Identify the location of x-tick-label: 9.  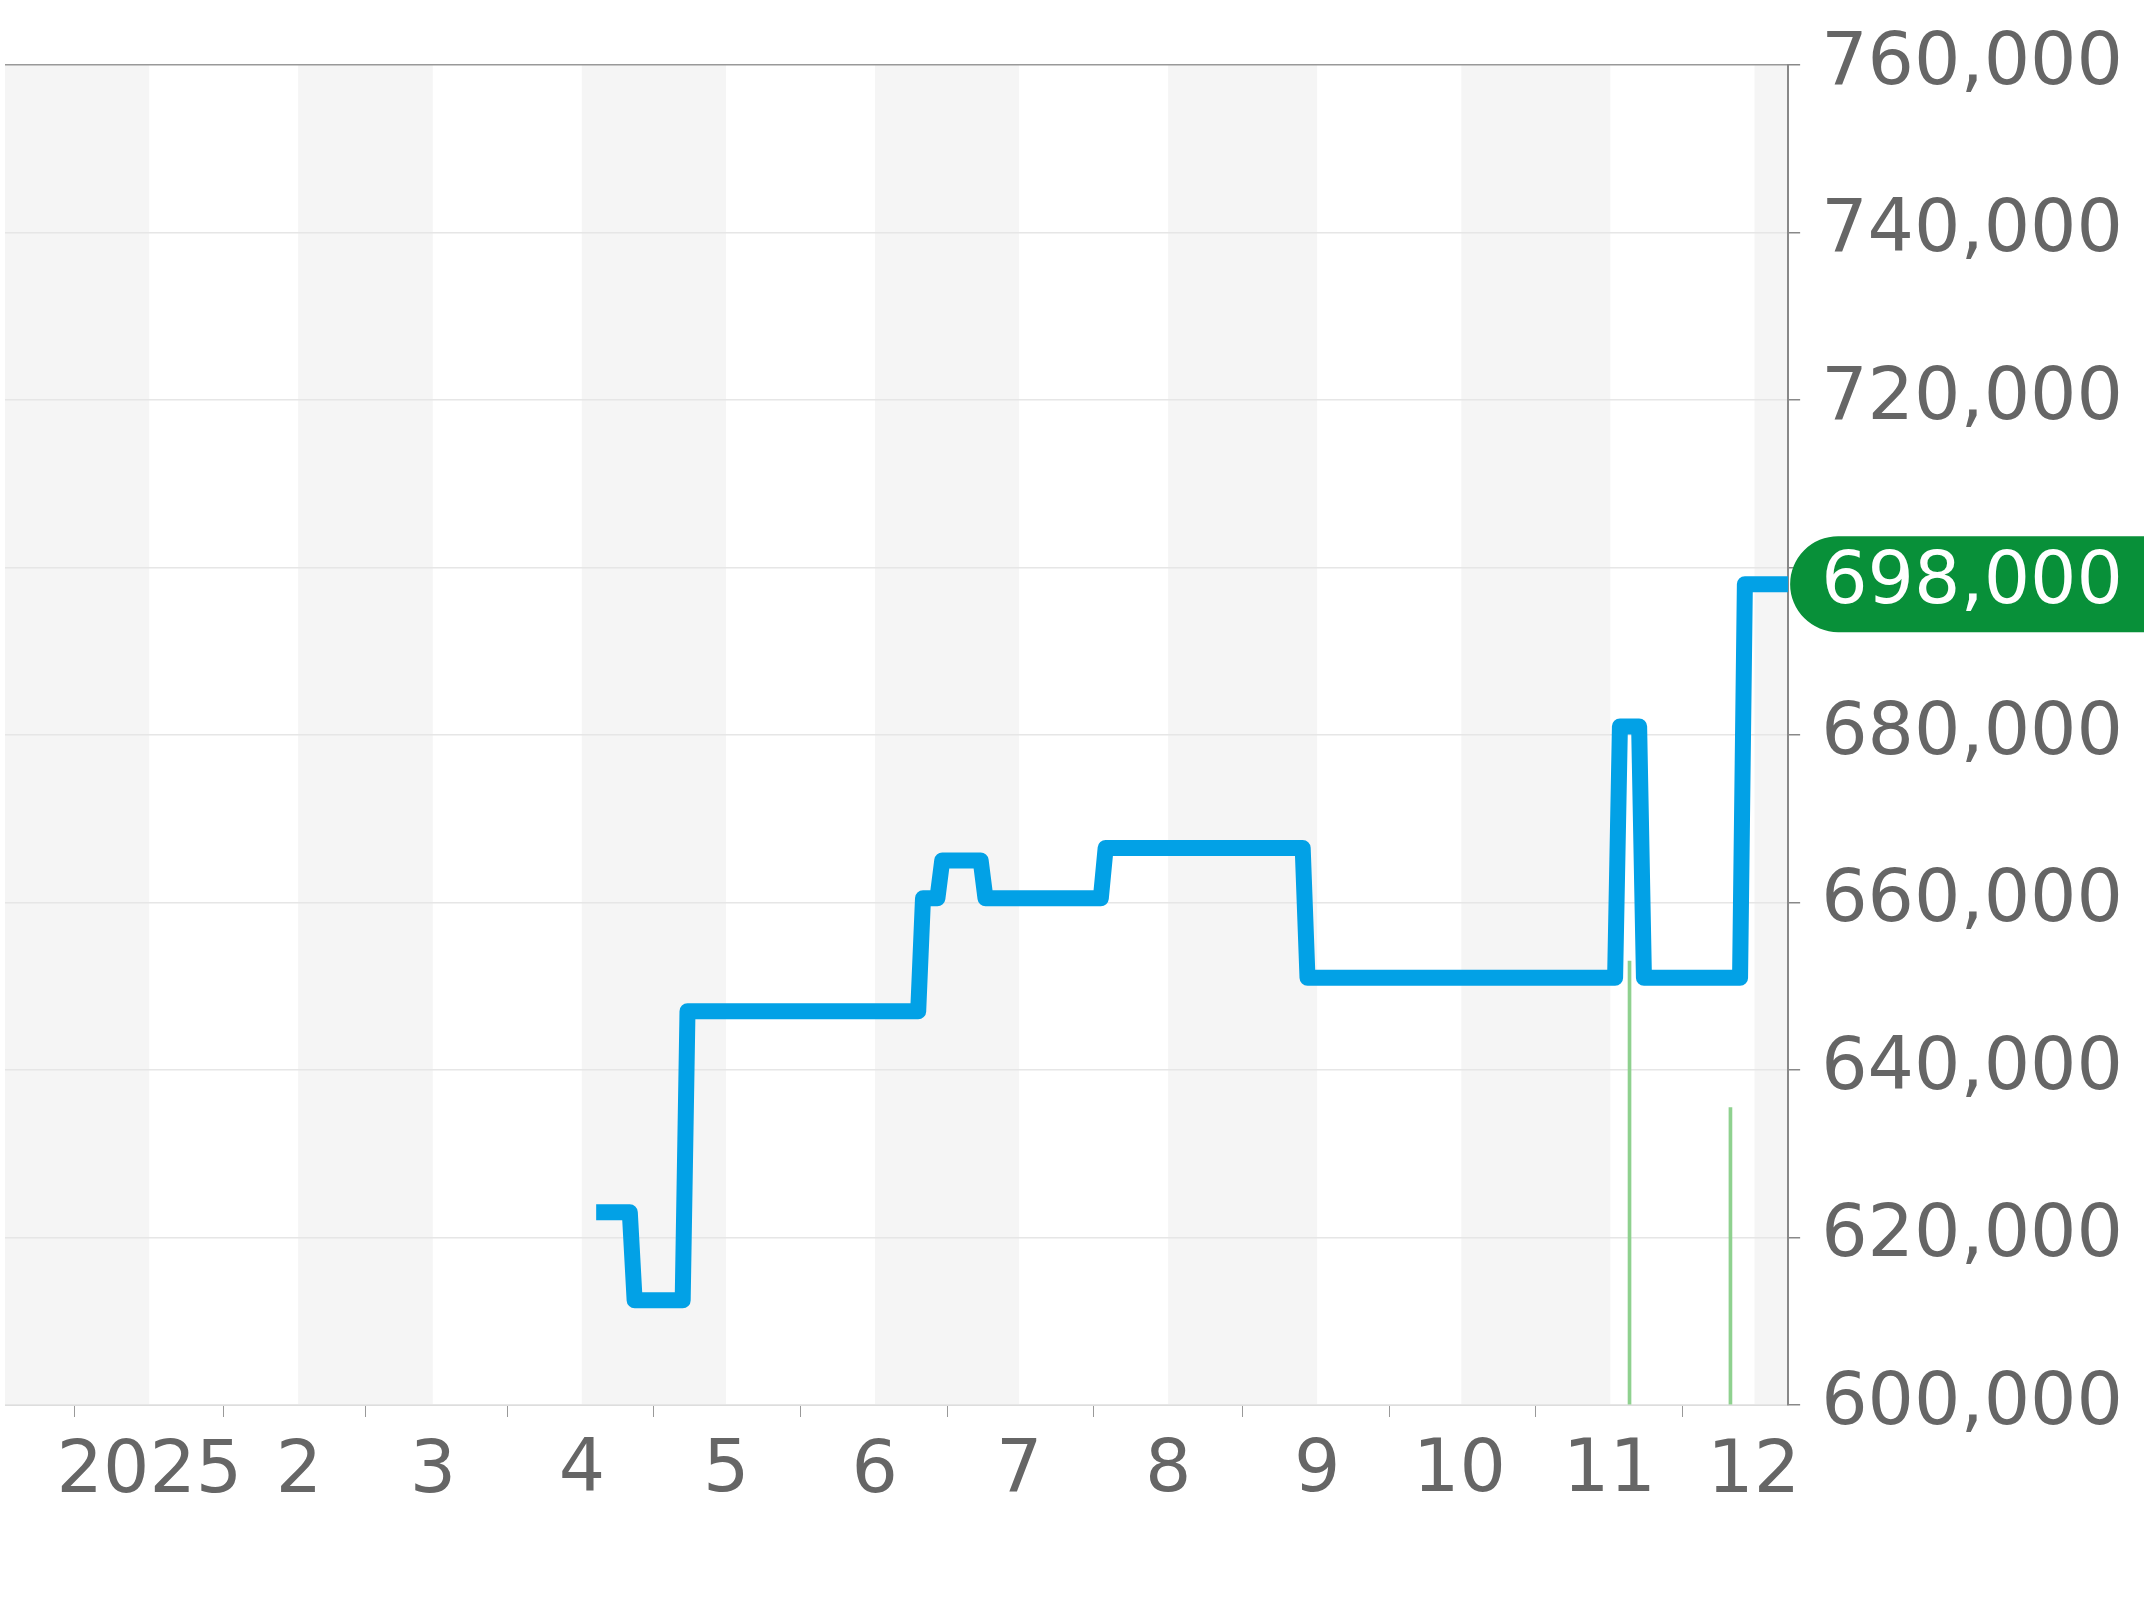
(1317, 1465).